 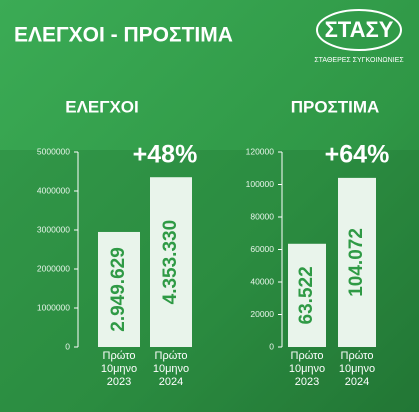 I want to click on y-tick-label: 60000, so click(x=262, y=249).